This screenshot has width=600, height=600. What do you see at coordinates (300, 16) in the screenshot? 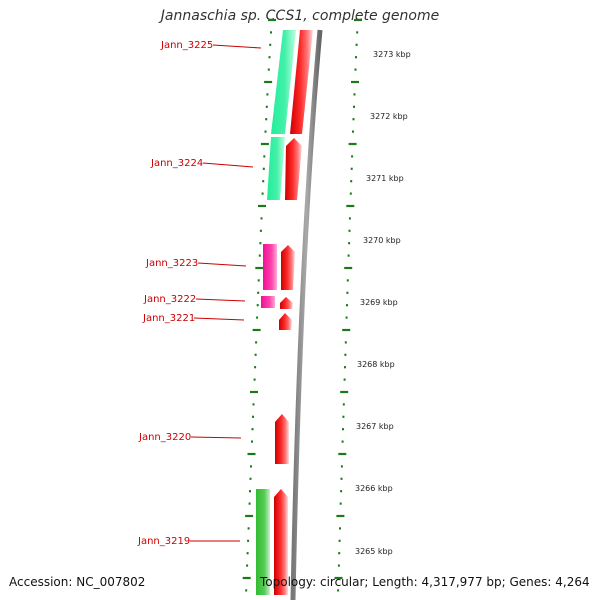
I see `genome-title: Jannaschia sp. CCS1, complete genome` at bounding box center [300, 16].